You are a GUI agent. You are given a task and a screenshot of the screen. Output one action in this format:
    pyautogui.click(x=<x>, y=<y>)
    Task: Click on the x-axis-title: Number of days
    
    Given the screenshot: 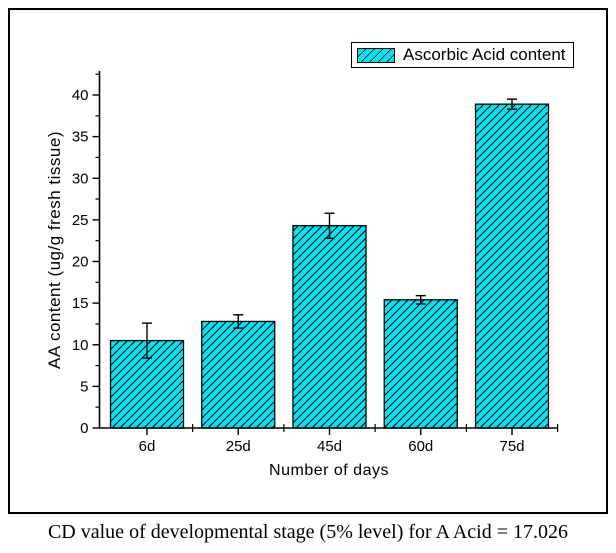 What is the action you would take?
    pyautogui.click(x=329, y=470)
    